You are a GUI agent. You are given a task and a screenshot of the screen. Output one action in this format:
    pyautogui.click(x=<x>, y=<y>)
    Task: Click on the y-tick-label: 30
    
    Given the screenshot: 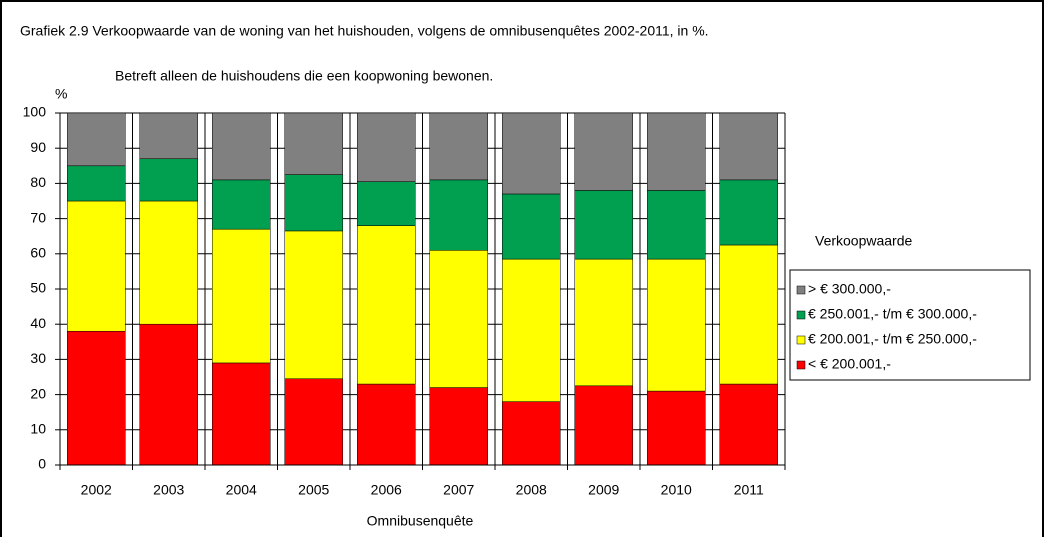 What is the action you would take?
    pyautogui.click(x=38, y=358)
    